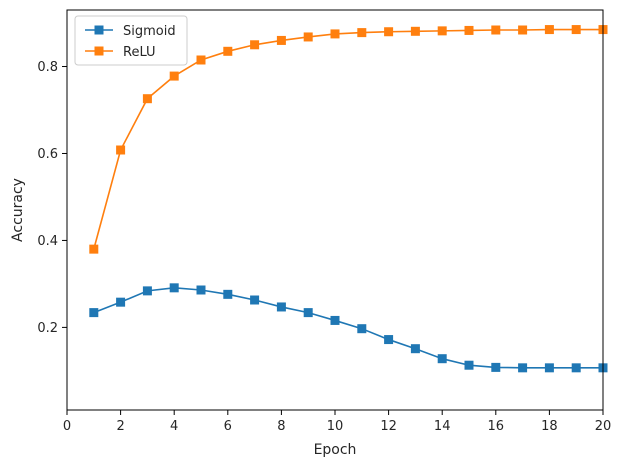  I want to click on x-tick-label: 18, so click(549, 426).